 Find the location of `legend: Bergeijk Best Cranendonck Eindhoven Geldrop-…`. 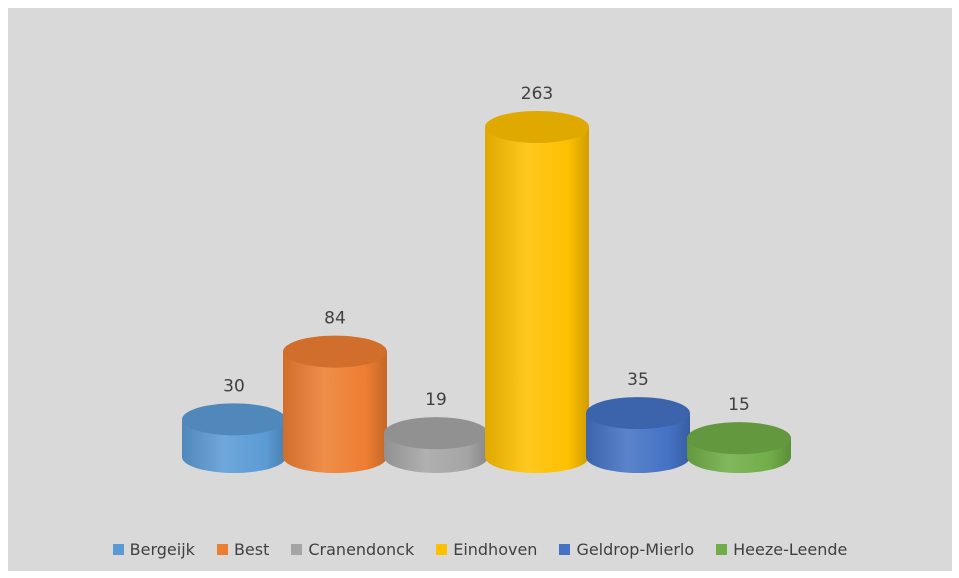

legend: Bergeijk Best Cranendonck Eindhoven Geldrop-… is located at coordinates (480, 549).